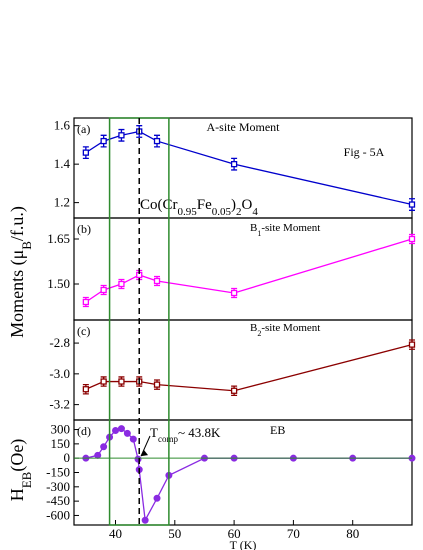 Image resolution: width=423 pixels, height=550 pixels. I want to click on annotation: B2-site Moment, so click(285, 330).